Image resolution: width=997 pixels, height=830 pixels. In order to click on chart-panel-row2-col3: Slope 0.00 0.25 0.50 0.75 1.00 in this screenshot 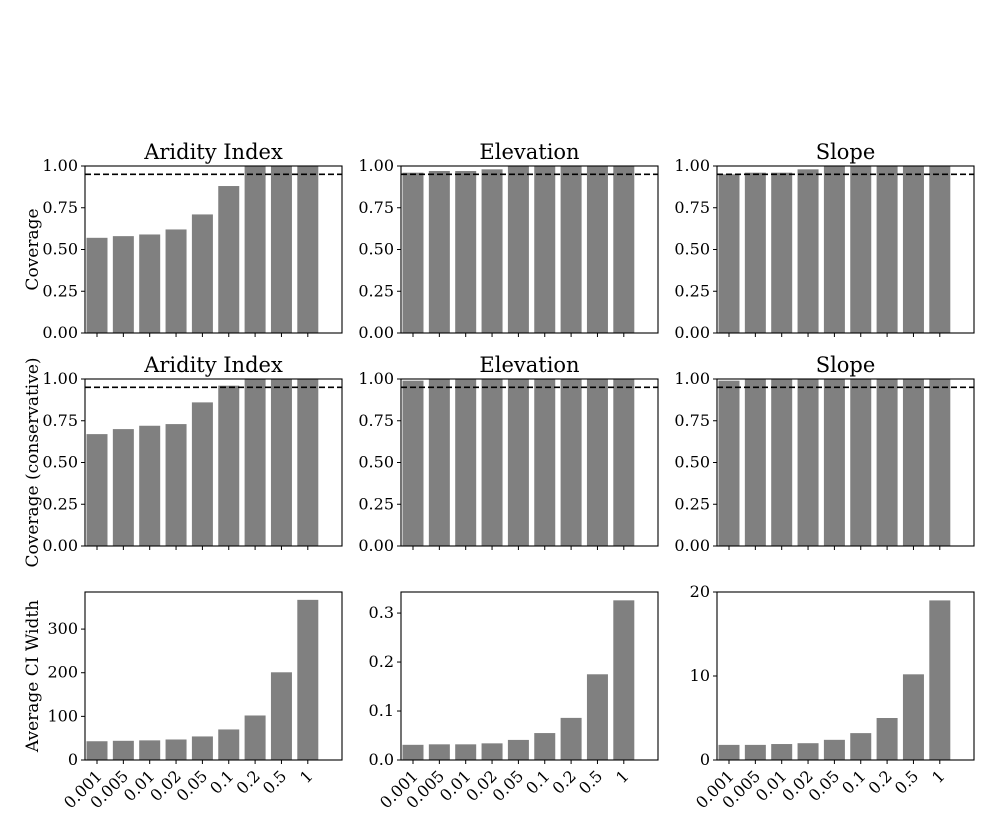, I will do `click(824, 454)`.